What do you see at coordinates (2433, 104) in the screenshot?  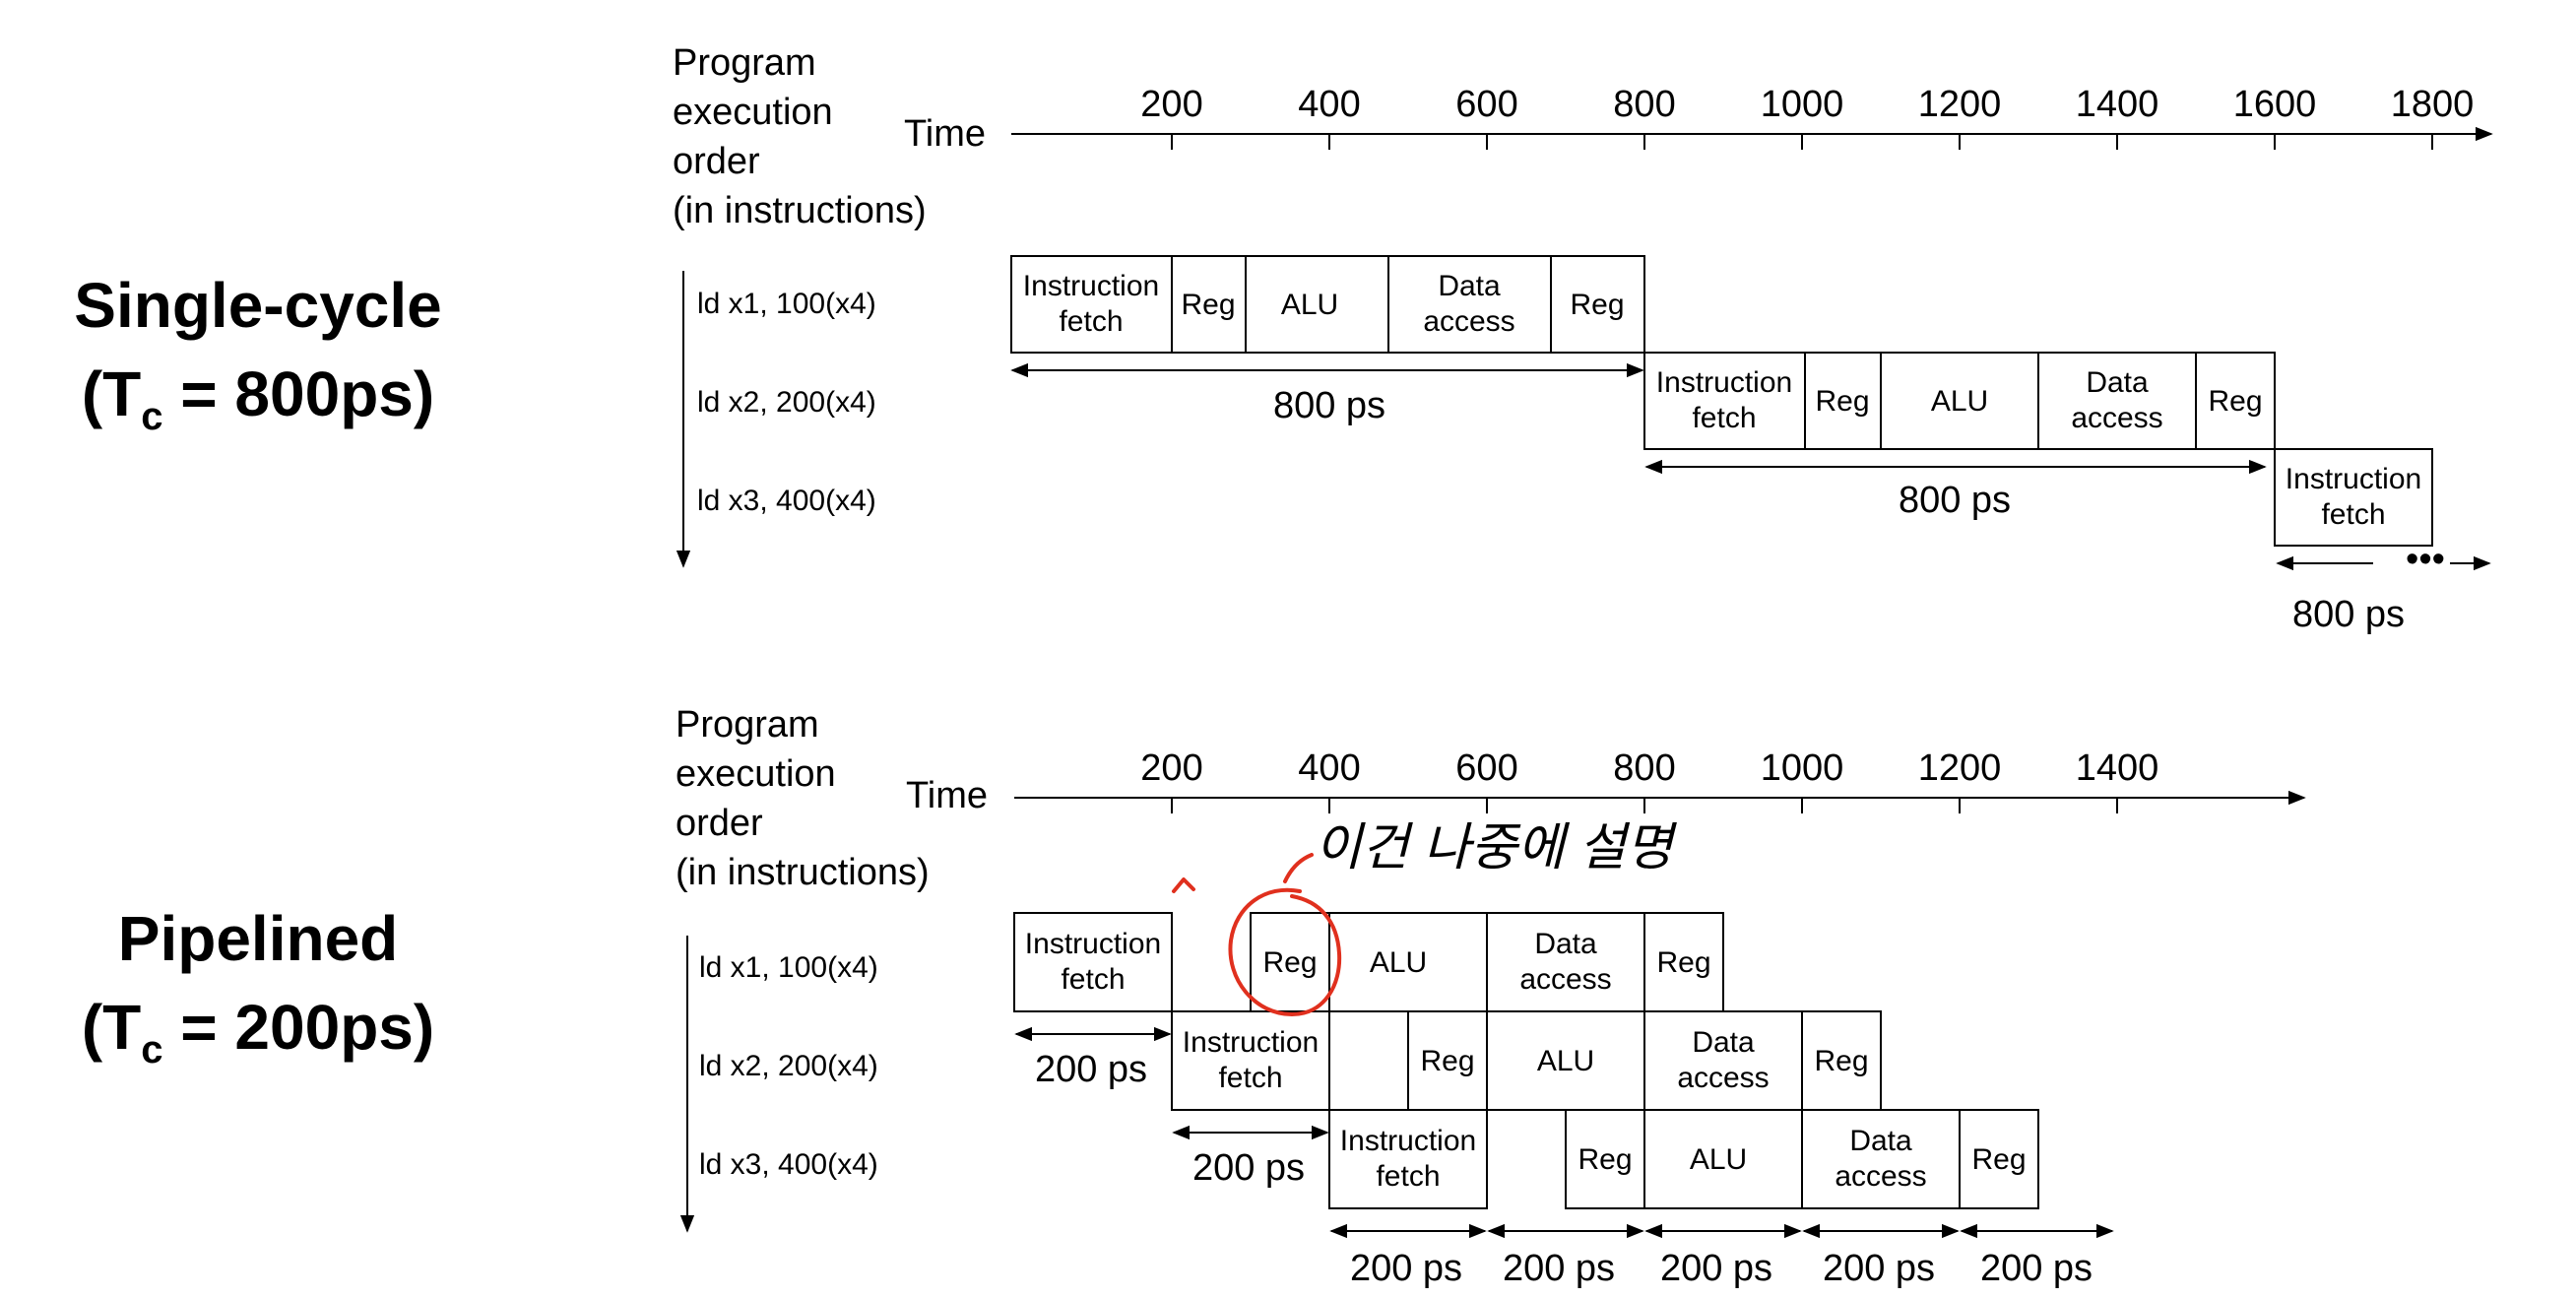 I see `tick-label: 1800` at bounding box center [2433, 104].